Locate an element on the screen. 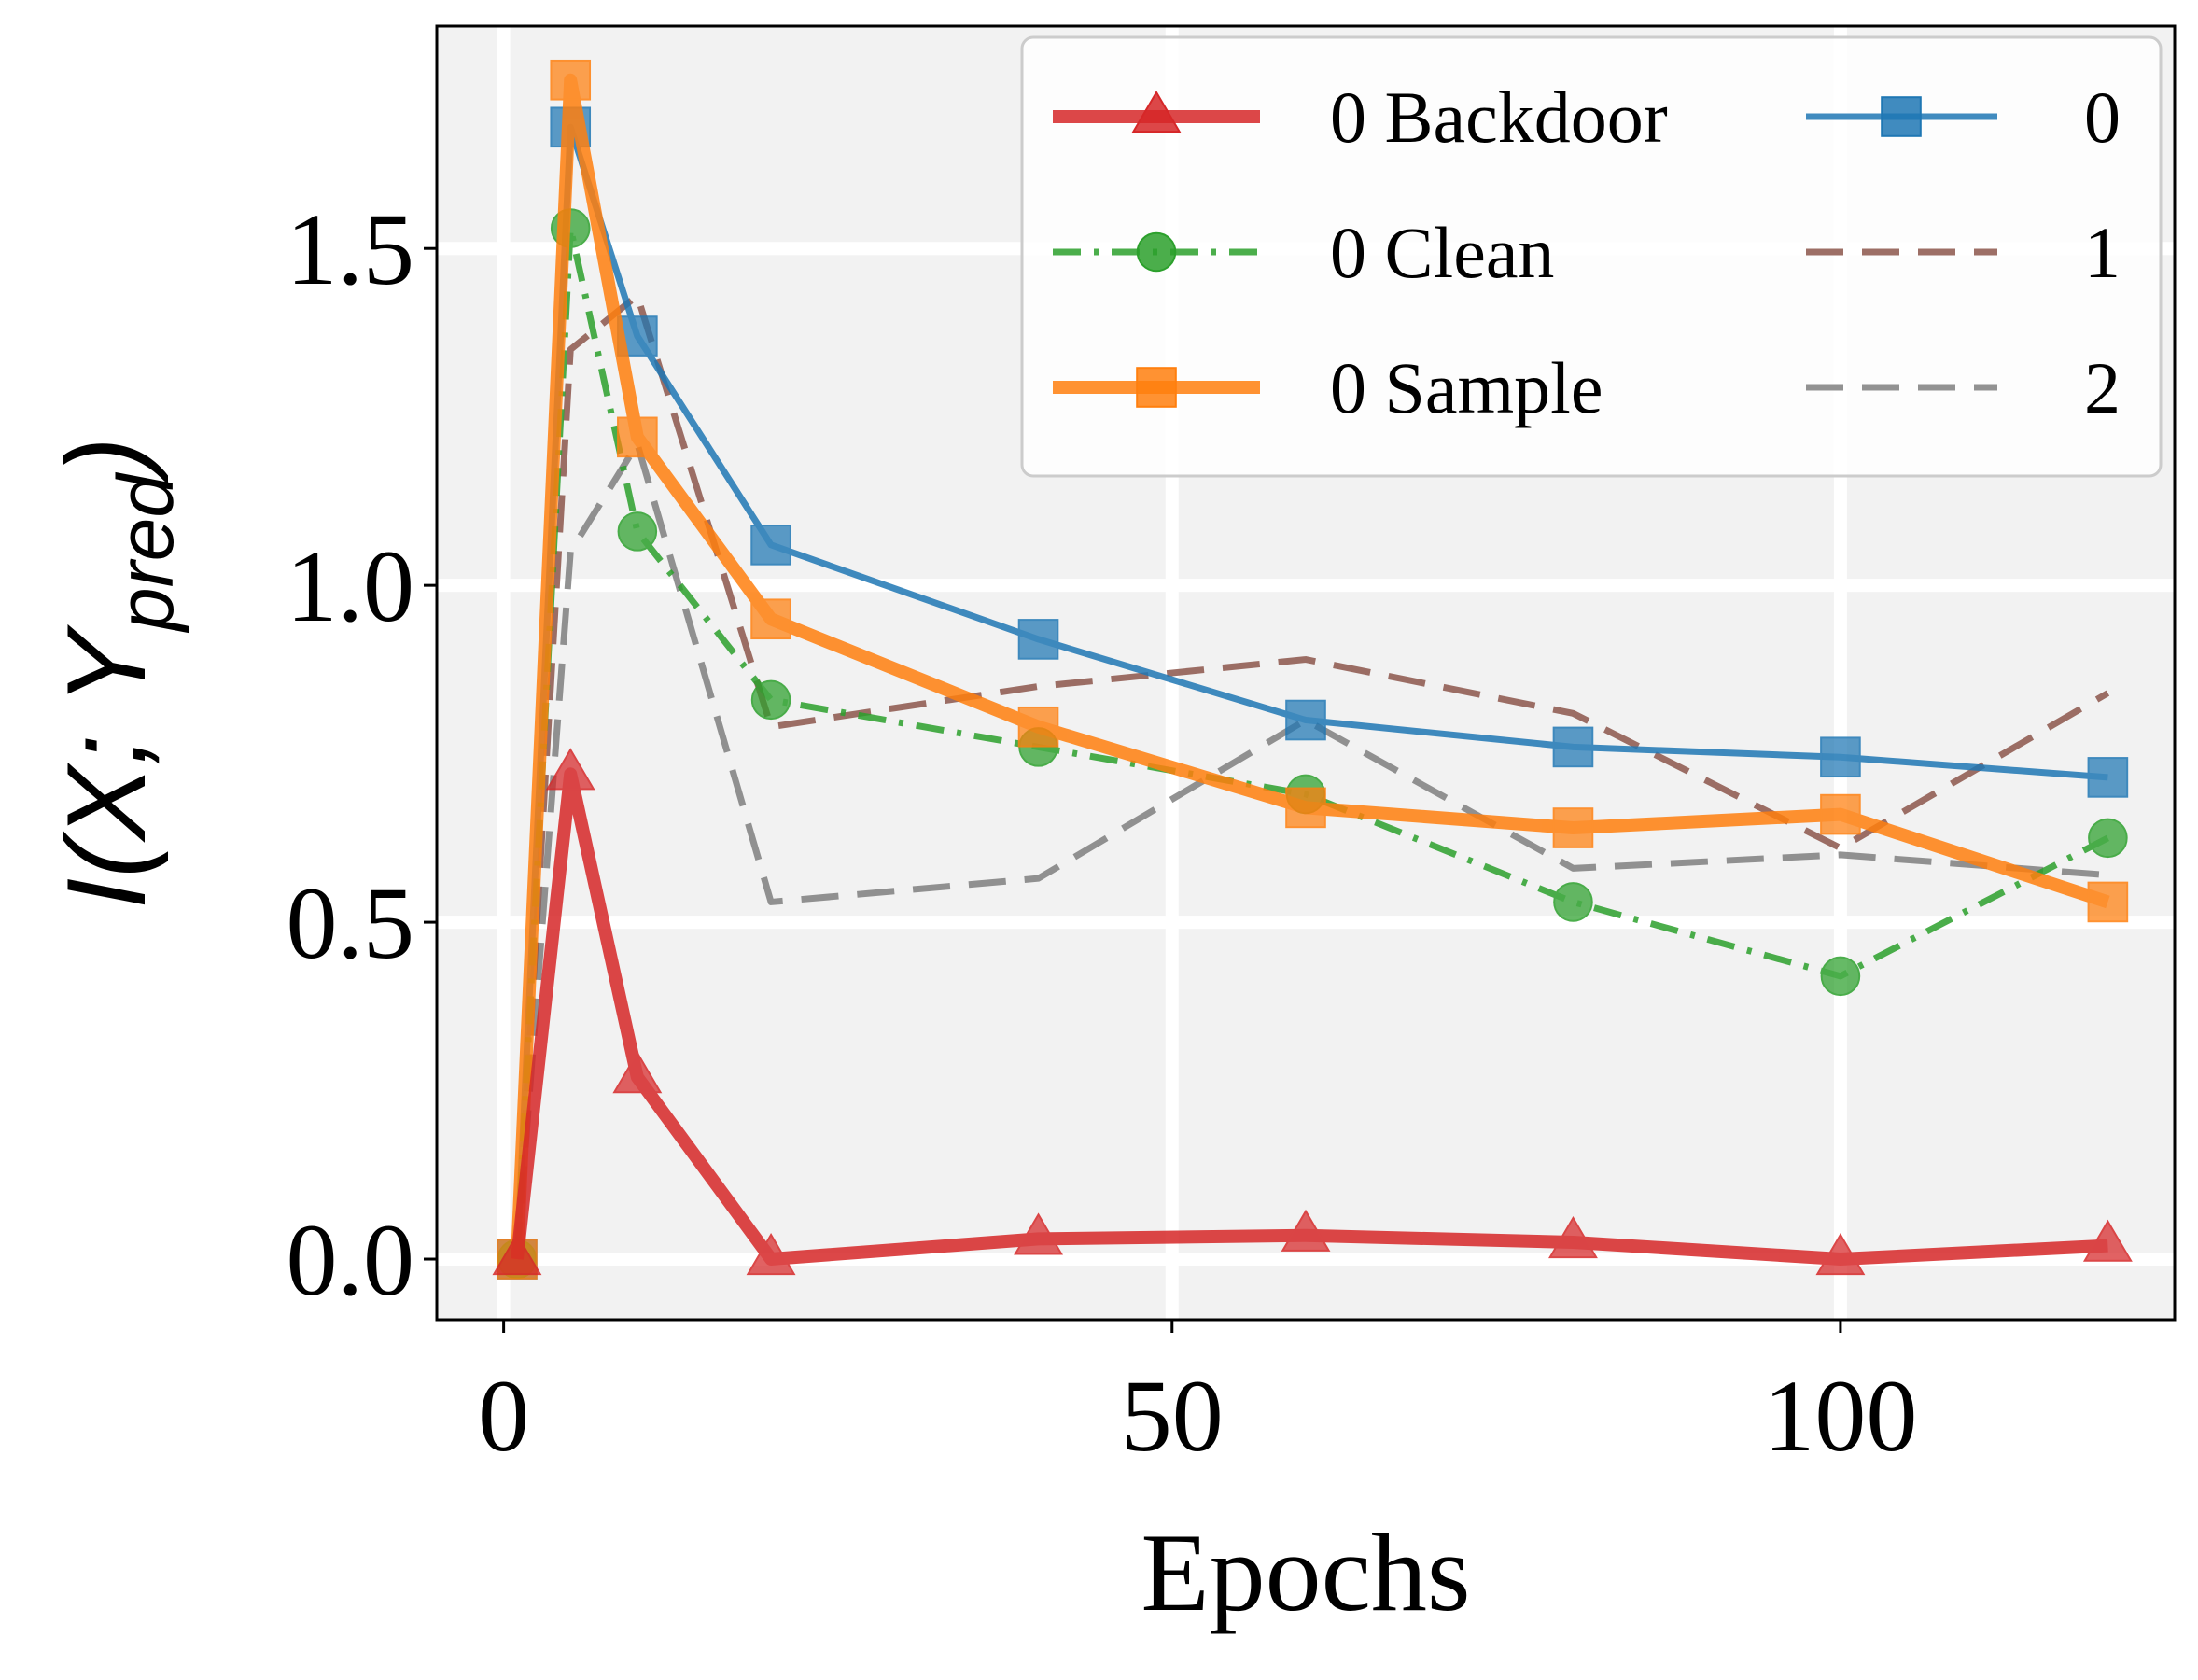  legend-label: 1 is located at coordinates (2102, 252).